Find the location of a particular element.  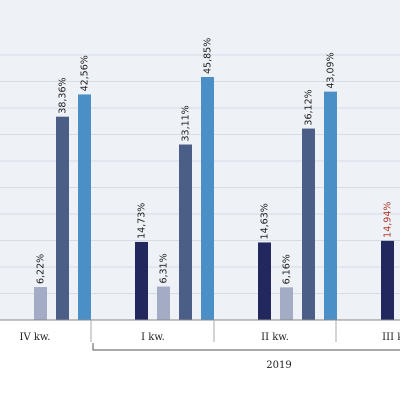

category-tick-label: I kw. is located at coordinates (153, 337).